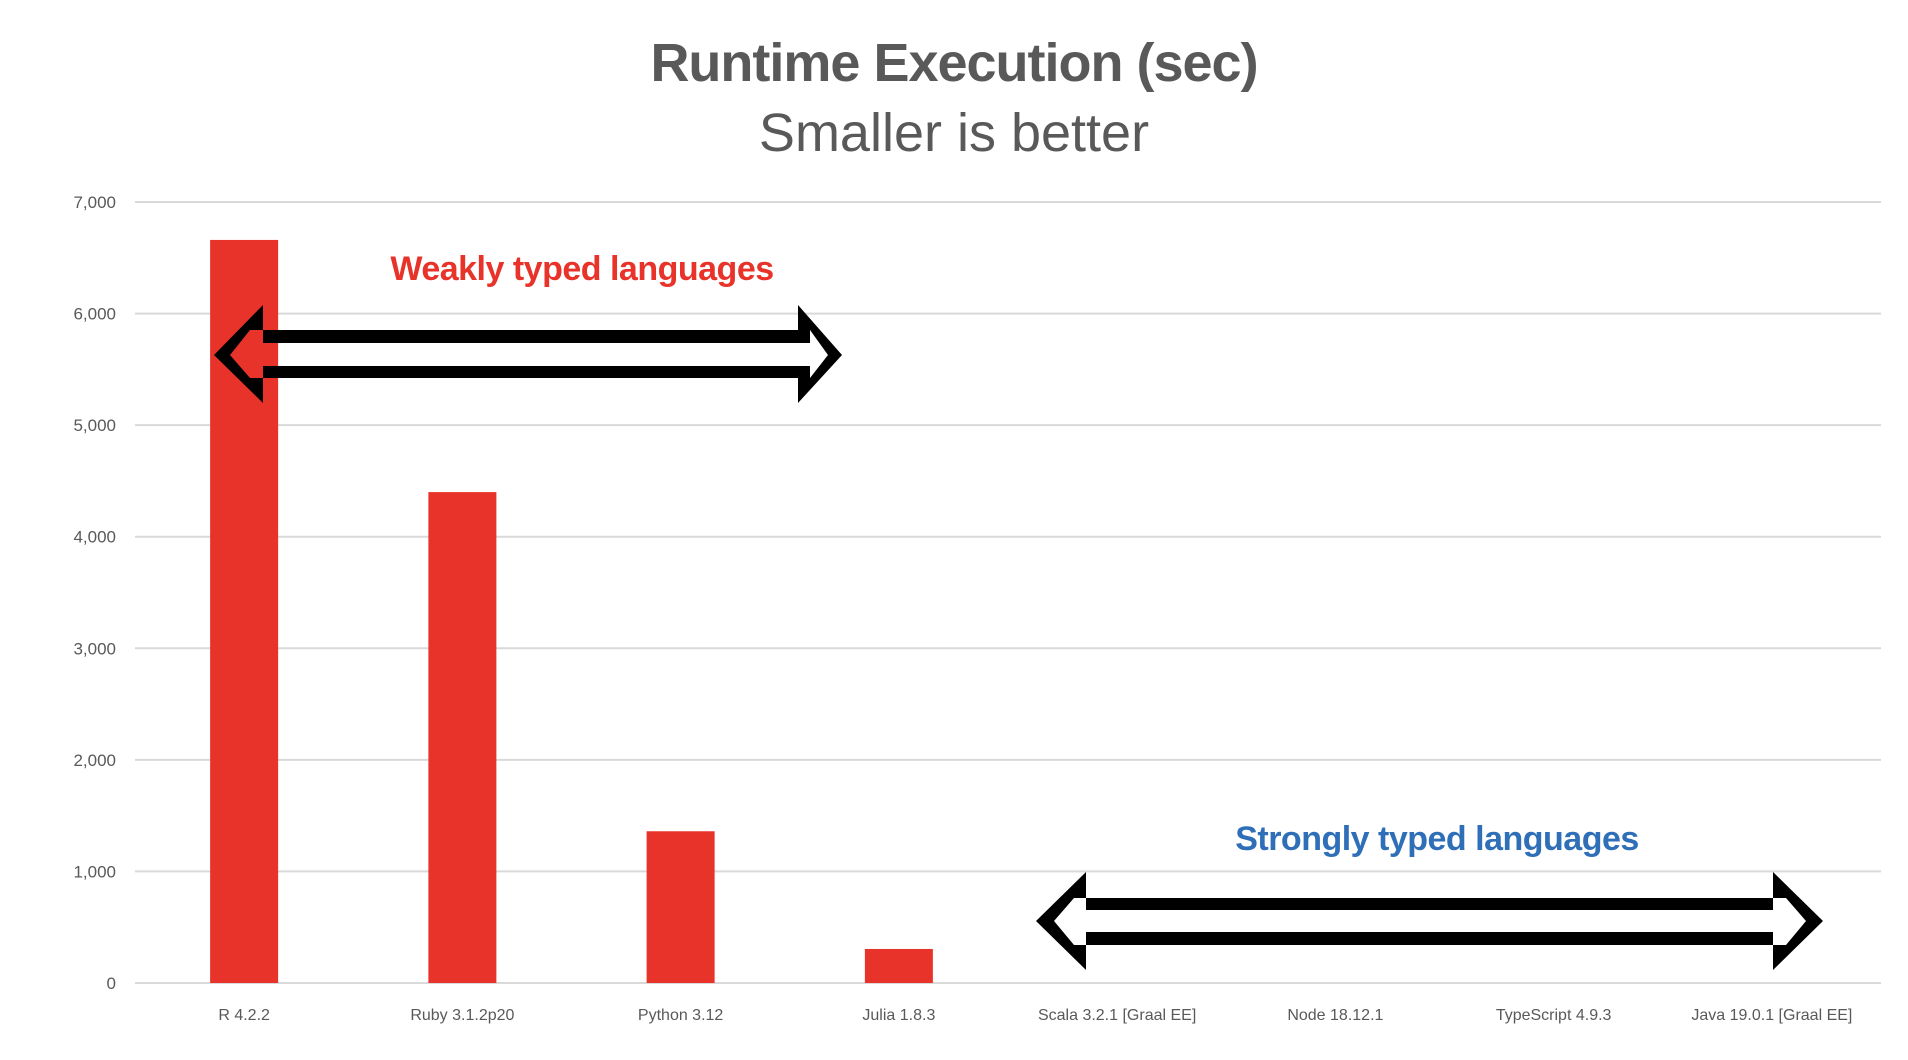 The height and width of the screenshot is (1060, 1908). I want to click on y-tick-label: 4,000, so click(94, 537).